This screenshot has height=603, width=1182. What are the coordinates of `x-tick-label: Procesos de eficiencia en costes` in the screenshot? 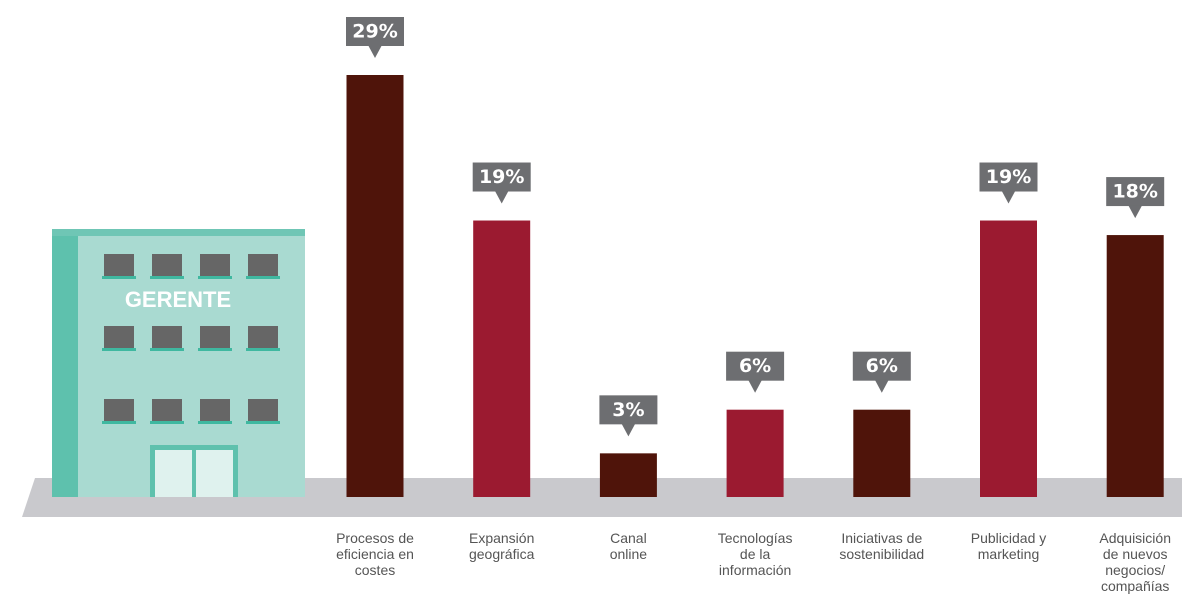 It's located at (375, 554).